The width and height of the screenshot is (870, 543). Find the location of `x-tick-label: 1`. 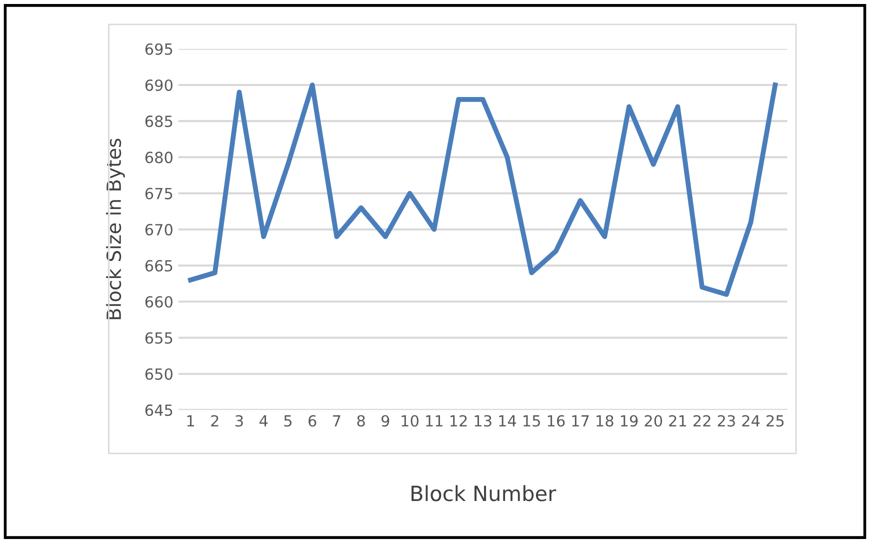

x-tick-label: 1 is located at coordinates (190, 420).